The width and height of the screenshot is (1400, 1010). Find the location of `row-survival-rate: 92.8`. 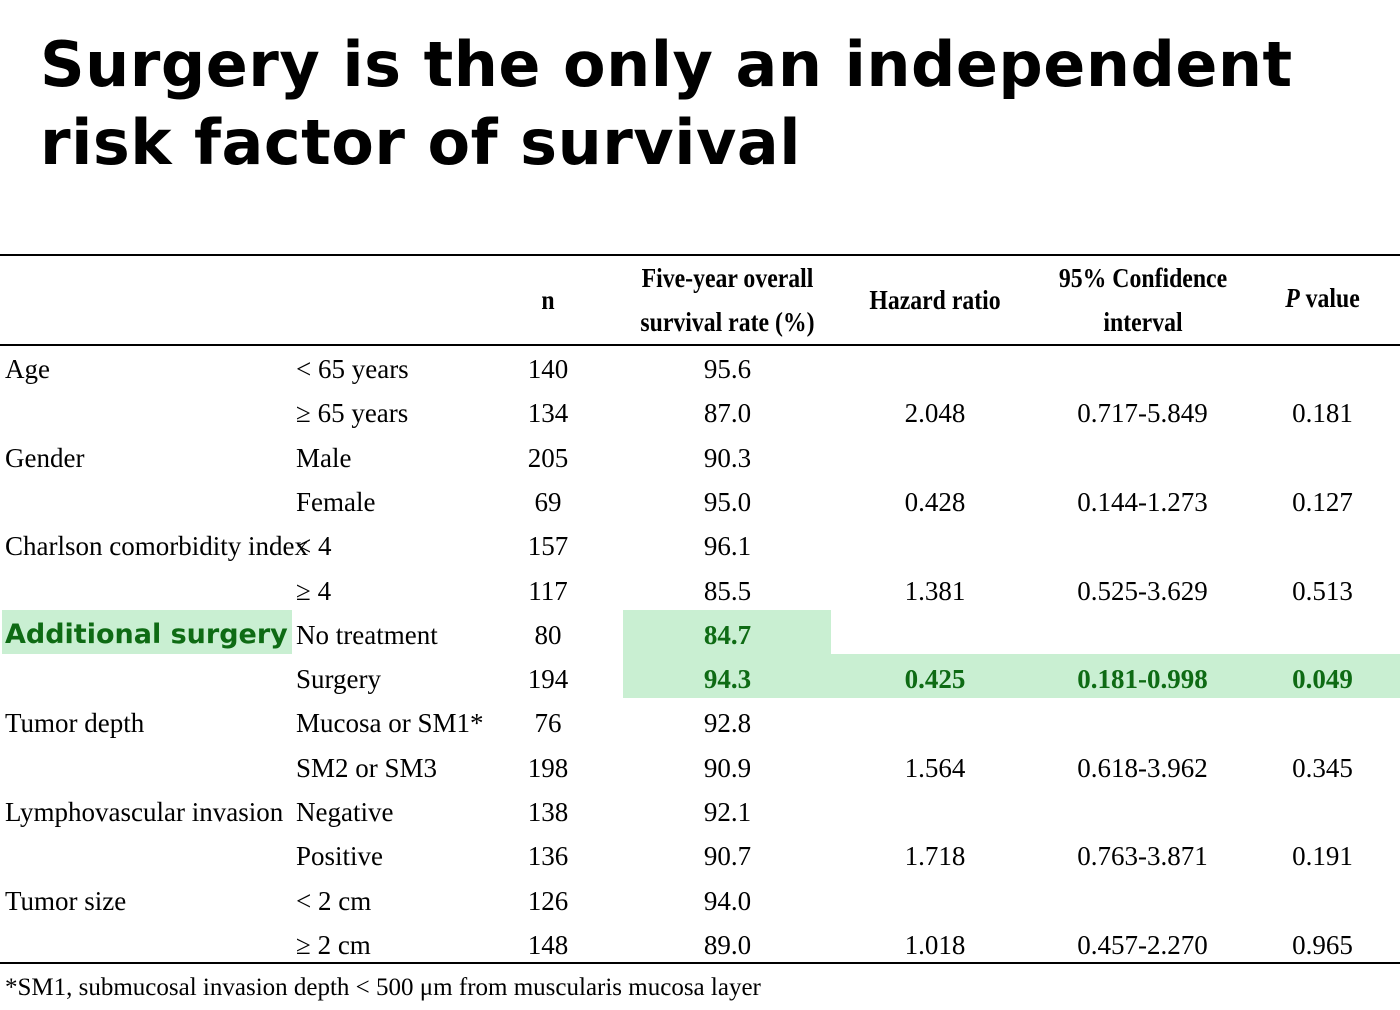

row-survival-rate: 92.8 is located at coordinates (727, 723).